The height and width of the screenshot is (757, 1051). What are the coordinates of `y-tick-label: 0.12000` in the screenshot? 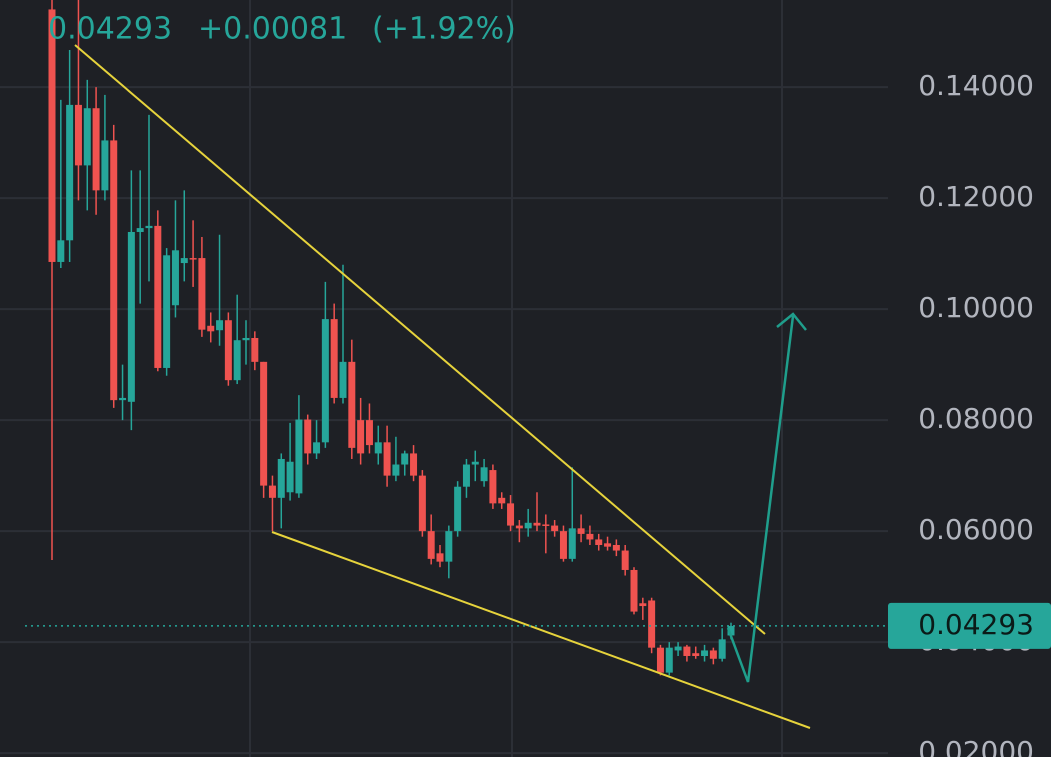 It's located at (976, 196).